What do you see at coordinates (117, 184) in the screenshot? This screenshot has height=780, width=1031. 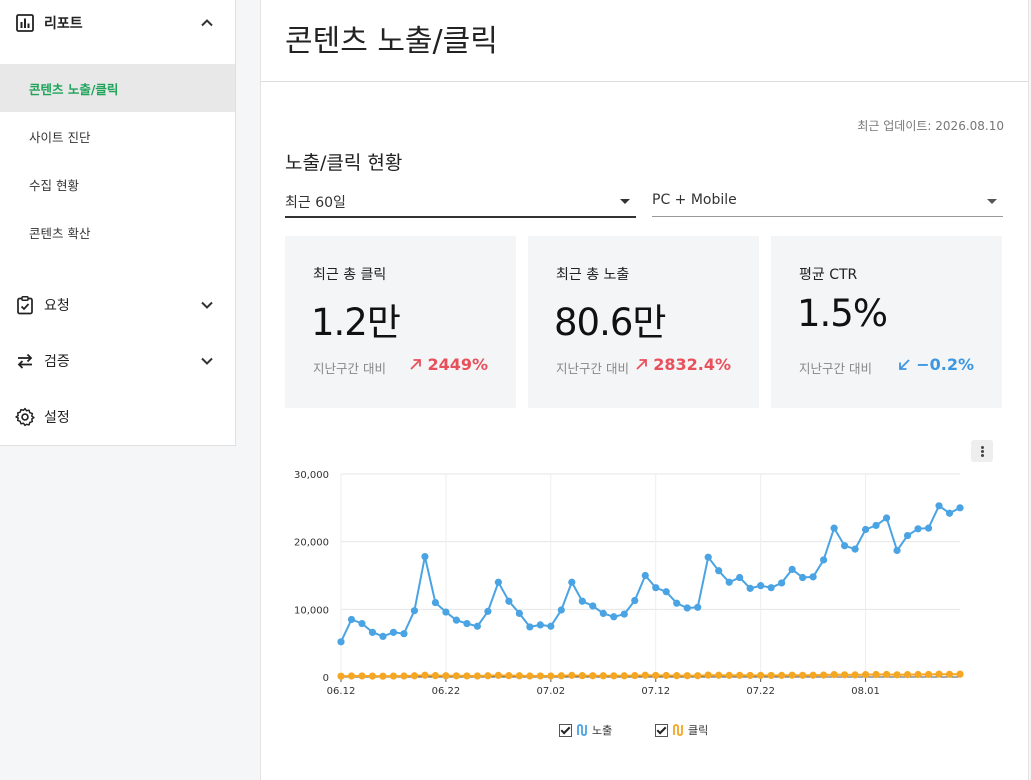 I see `sidebar-item-collection-status: 수집 현황` at bounding box center [117, 184].